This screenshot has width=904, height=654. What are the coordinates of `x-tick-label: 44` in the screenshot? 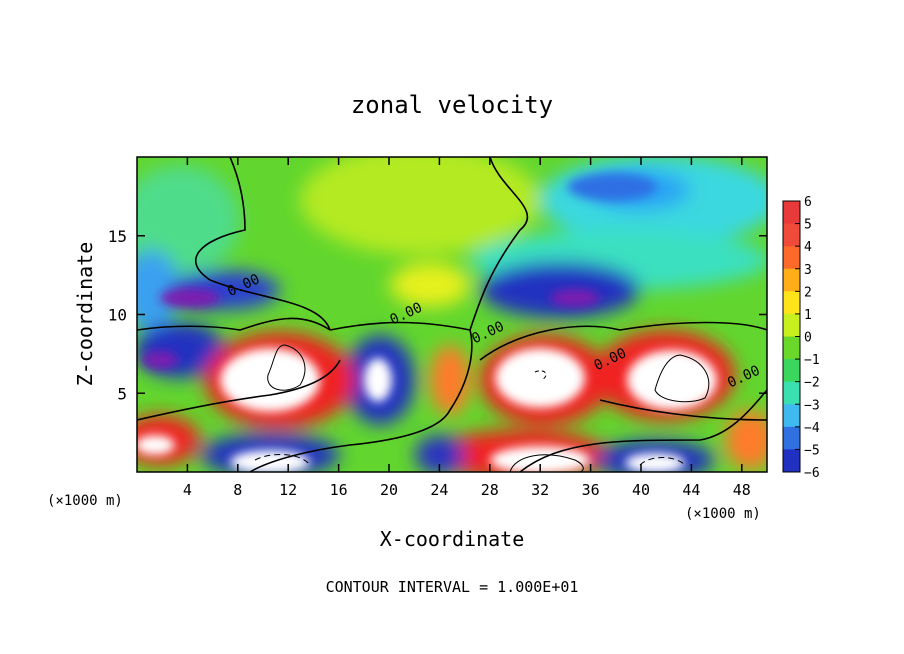 It's located at (691, 490).